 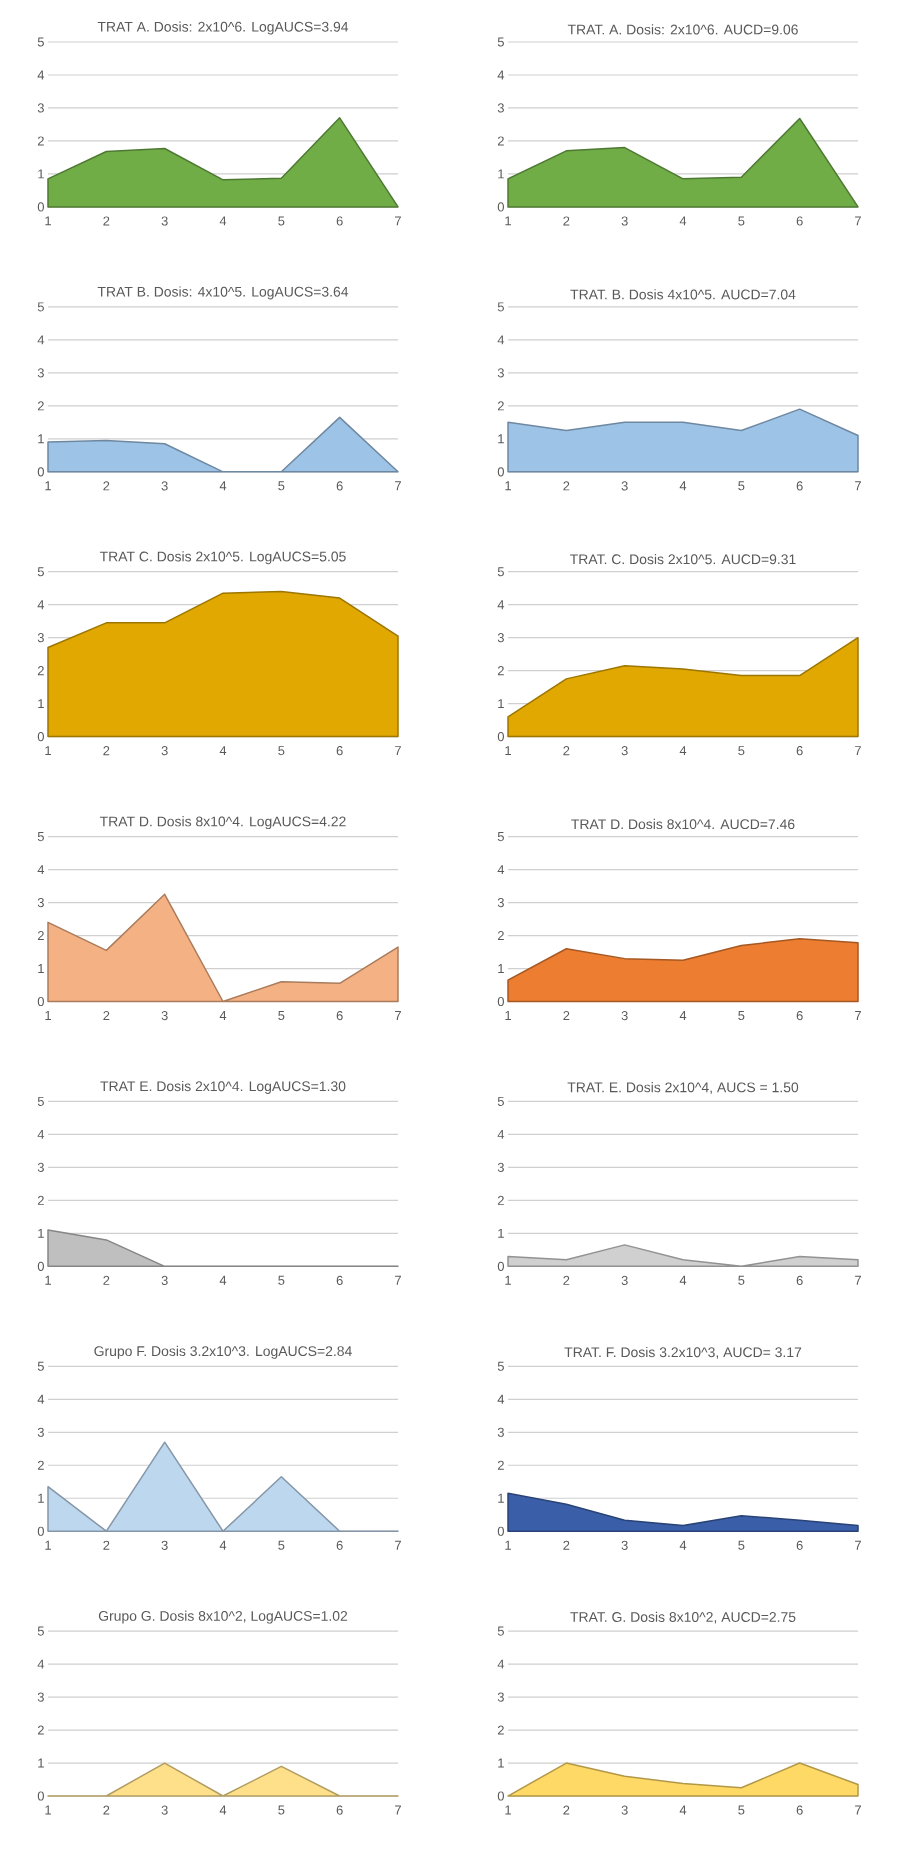 What do you see at coordinates (683, 559) in the screenshot?
I see `chart-title: TRAT. C. Dosis 2x10^5. AUCD=9.31` at bounding box center [683, 559].